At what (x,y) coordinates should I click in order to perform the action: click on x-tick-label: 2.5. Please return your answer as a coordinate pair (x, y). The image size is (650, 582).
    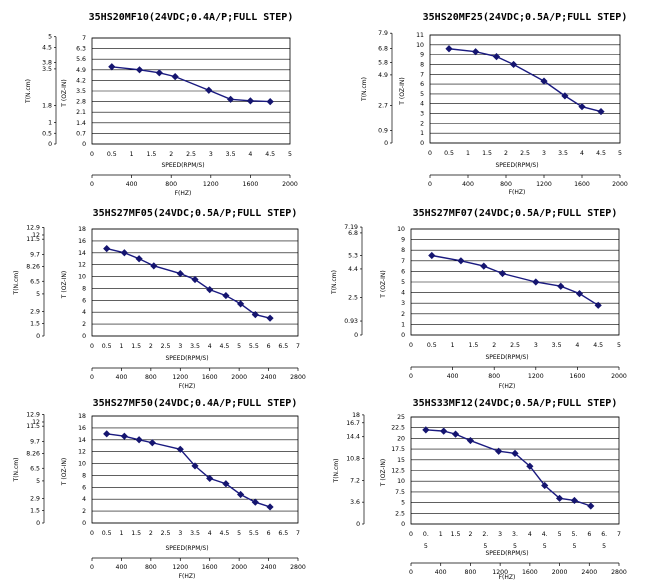
    Looking at the image, I should click on (525, 153).